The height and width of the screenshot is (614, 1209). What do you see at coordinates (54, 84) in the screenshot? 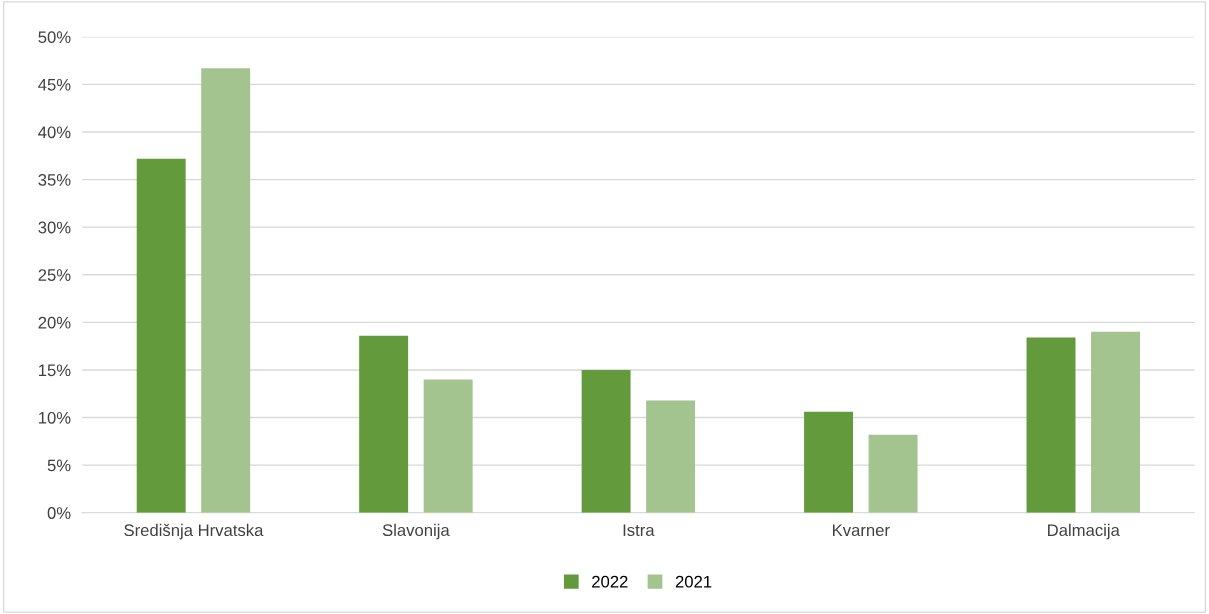
I see `y-tick-label: 45%` at bounding box center [54, 84].